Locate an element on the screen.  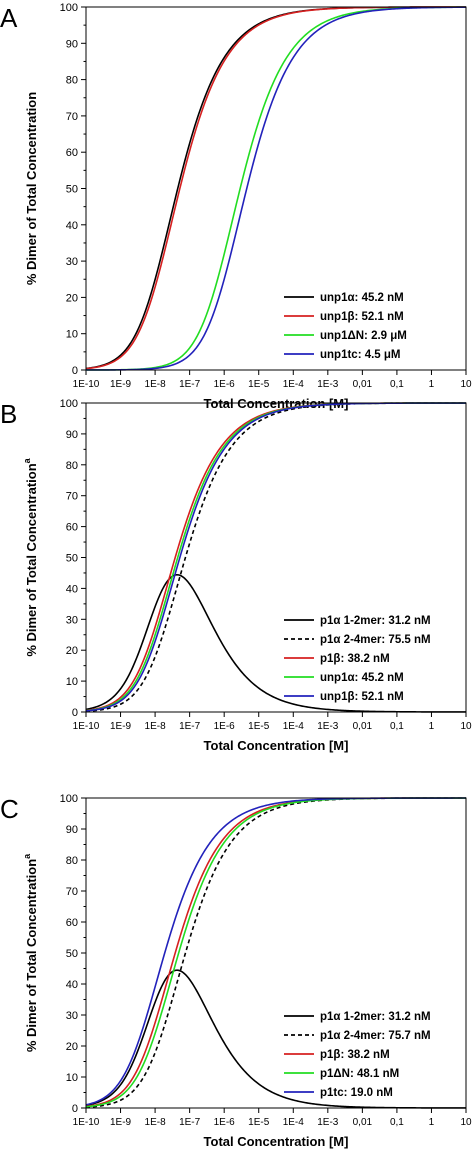
legend-entry: p1ΔN: 48.1 nM is located at coordinates (359, 1074).